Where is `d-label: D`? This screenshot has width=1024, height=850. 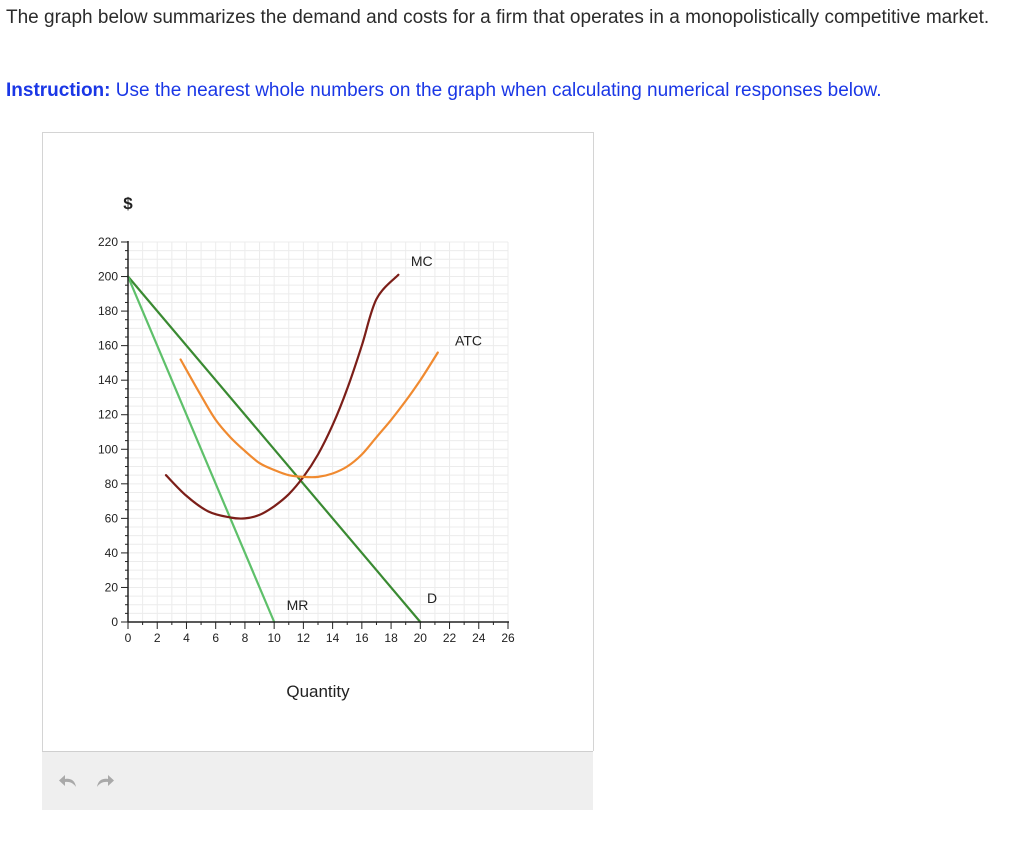
d-label: D is located at coordinates (432, 598).